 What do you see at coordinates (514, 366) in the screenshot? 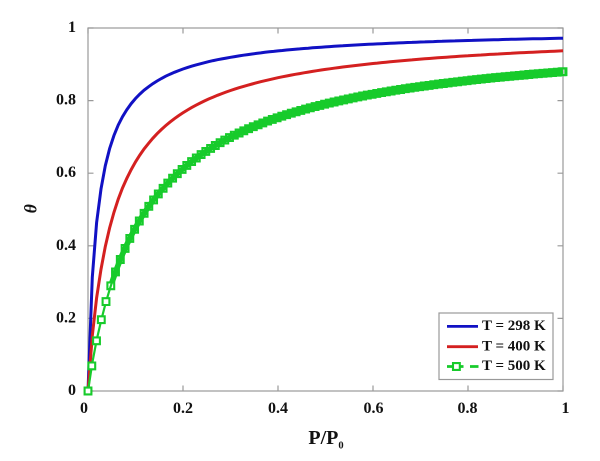
I see `svg-text: T = 500 K` at bounding box center [514, 366].